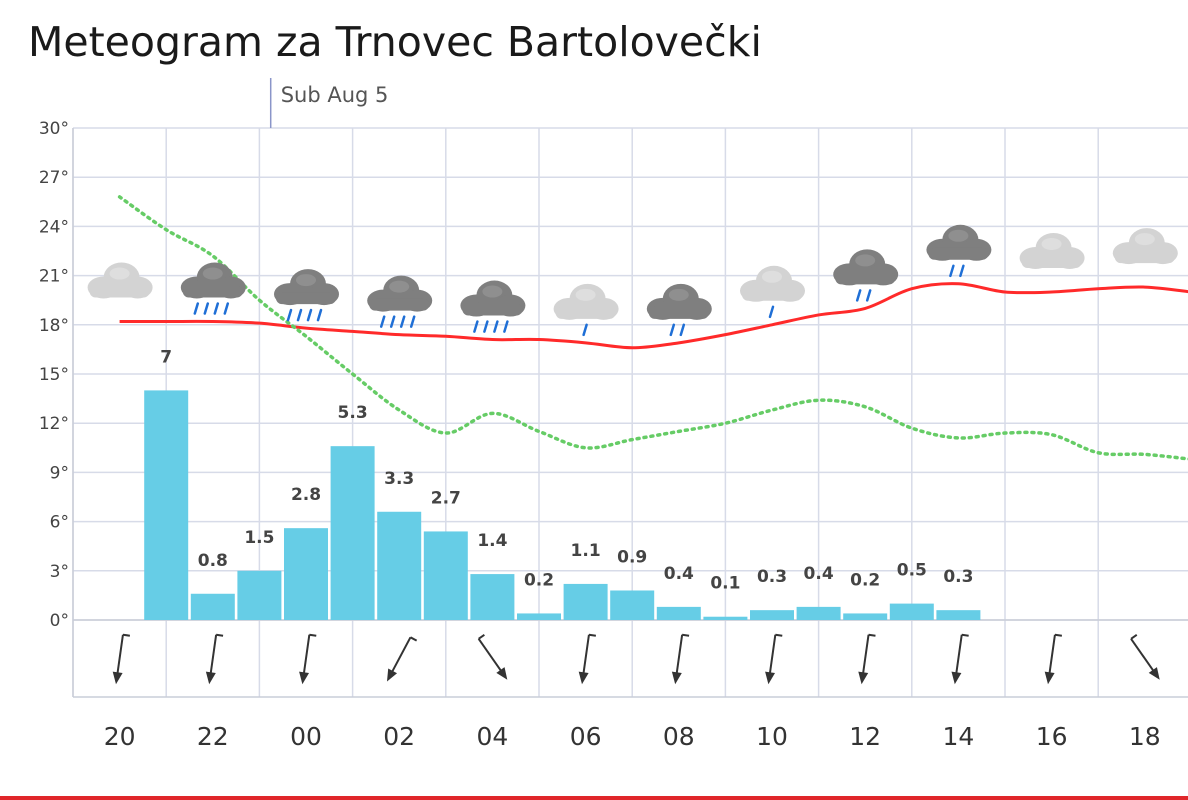  I want to click on precipitation-label: 1.4, so click(492, 541).